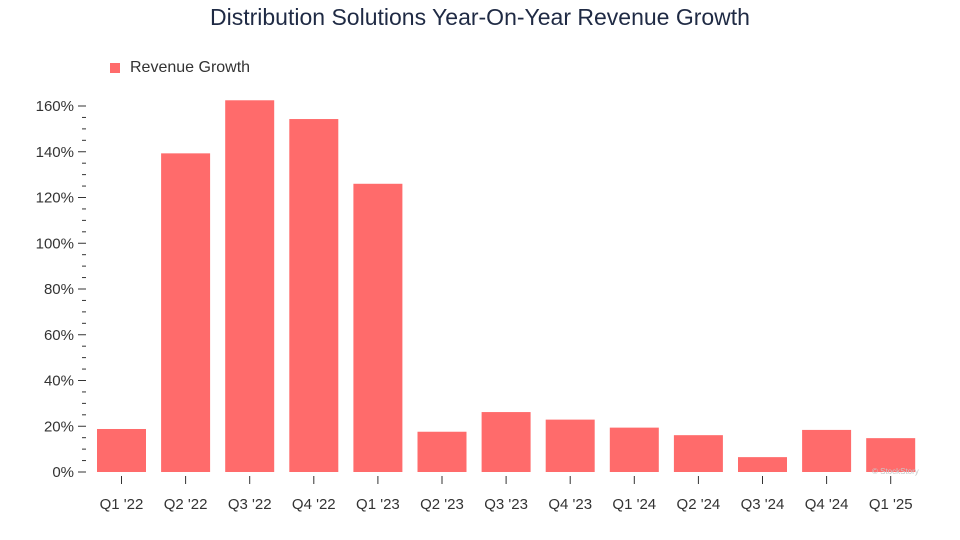  What do you see at coordinates (55, 198) in the screenshot?
I see `y-tick-label: 120%` at bounding box center [55, 198].